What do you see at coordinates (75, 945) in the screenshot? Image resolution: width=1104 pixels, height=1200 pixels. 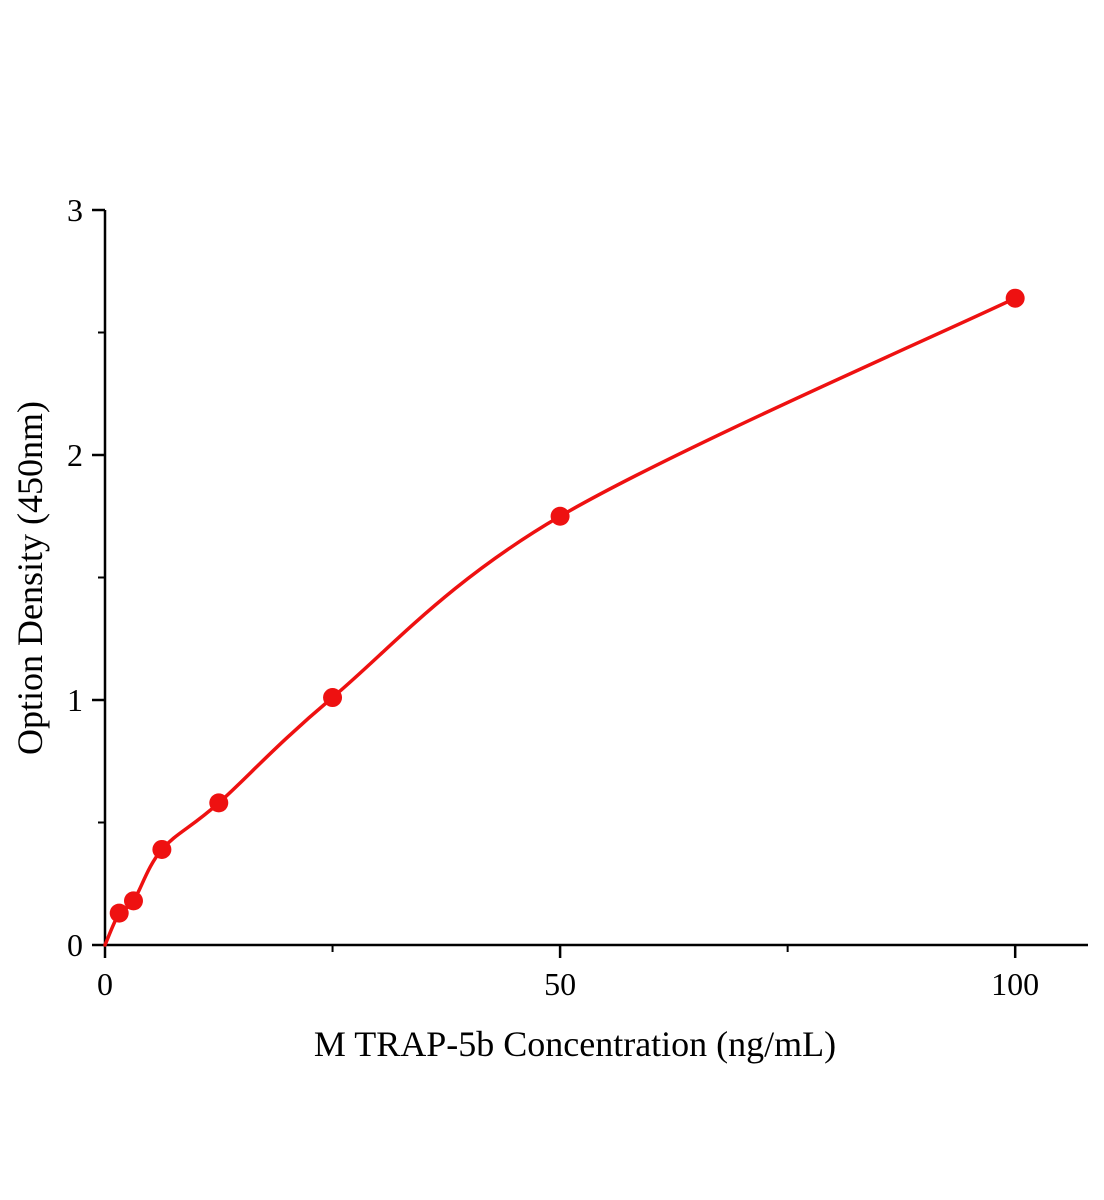 I see `y-tick-label: 0` at bounding box center [75, 945].